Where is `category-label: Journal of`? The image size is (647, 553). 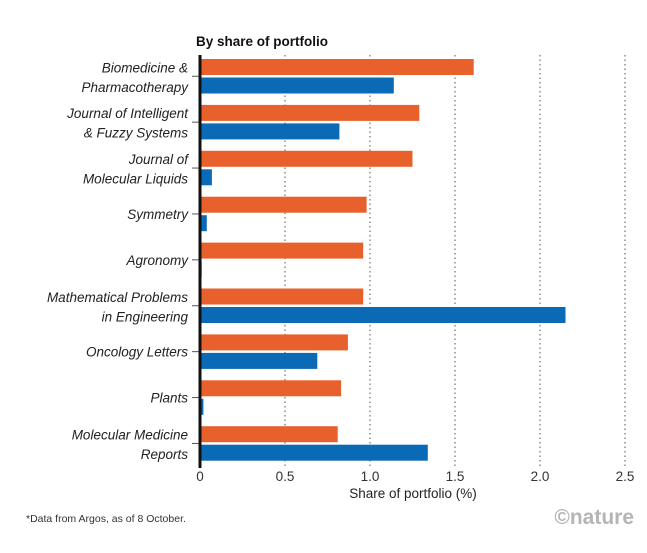 category-label: Journal of is located at coordinates (159, 159).